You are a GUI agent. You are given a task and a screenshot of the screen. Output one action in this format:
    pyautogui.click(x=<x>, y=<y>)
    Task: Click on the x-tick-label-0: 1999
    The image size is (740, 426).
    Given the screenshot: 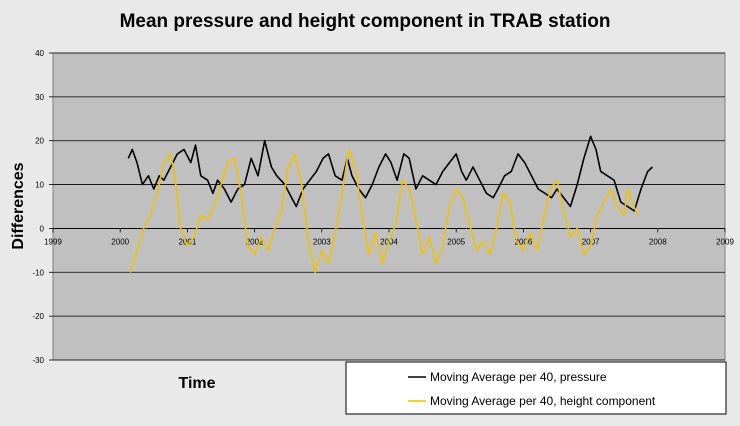 What is the action you would take?
    pyautogui.click(x=53, y=241)
    